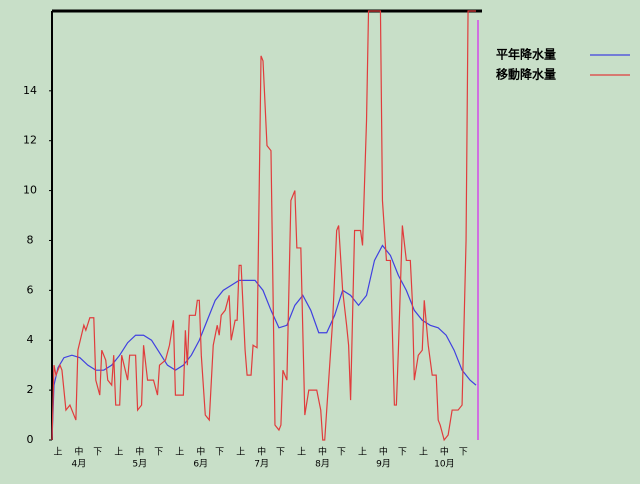 The height and width of the screenshot is (484, 640). Describe the element at coordinates (444, 464) in the screenshot. I see `x-month-label: 10月` at that location.